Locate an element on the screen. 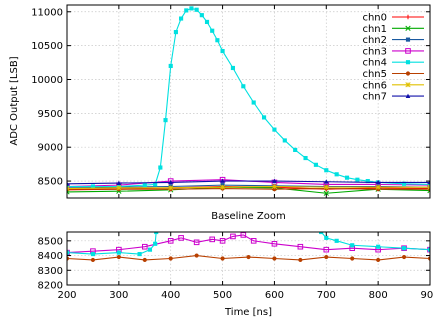  x-tick-label: 800 is located at coordinates (378, 295).